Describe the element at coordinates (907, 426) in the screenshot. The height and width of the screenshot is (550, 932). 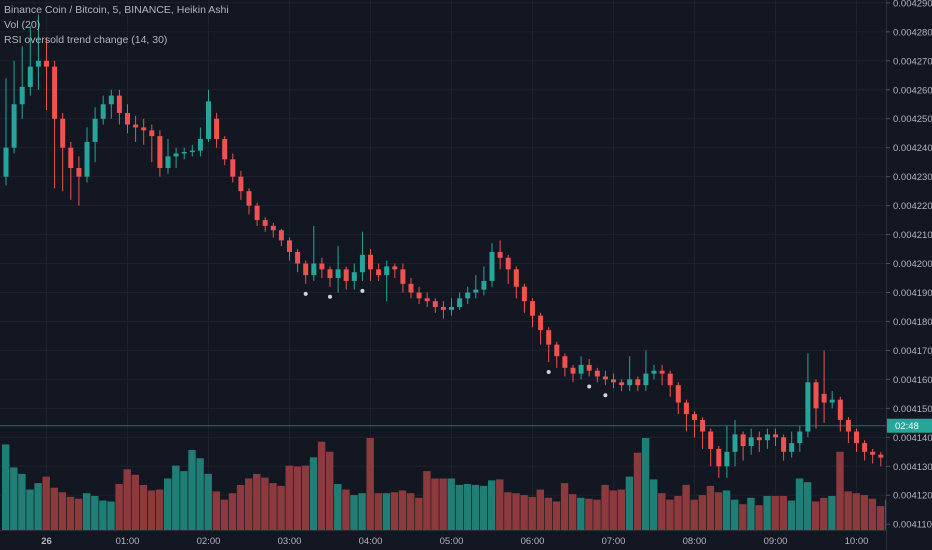
I see `current-price-countdown: 02:48` at that location.